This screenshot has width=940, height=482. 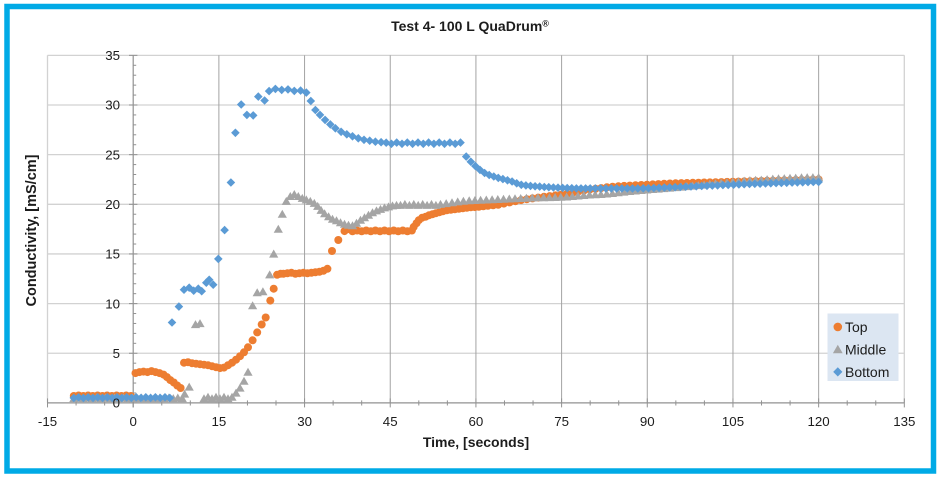 I want to click on svg-text: 20, so click(x=112, y=204).